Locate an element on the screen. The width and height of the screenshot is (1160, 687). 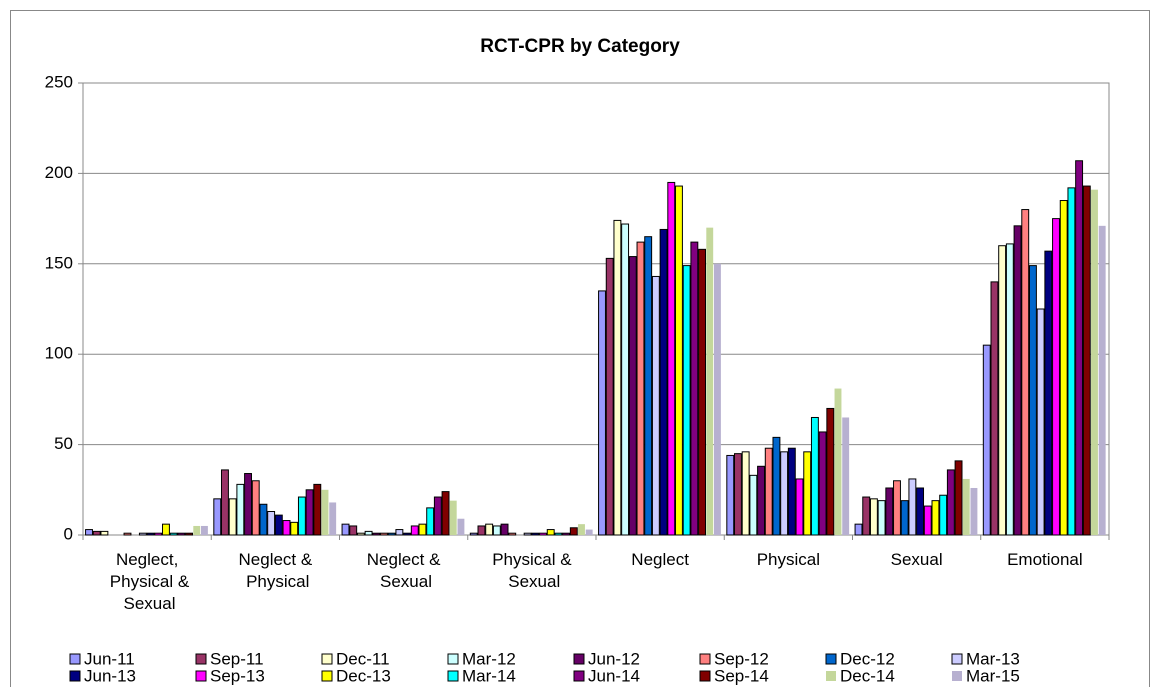
y-tick-label: 50 is located at coordinates (63, 443).